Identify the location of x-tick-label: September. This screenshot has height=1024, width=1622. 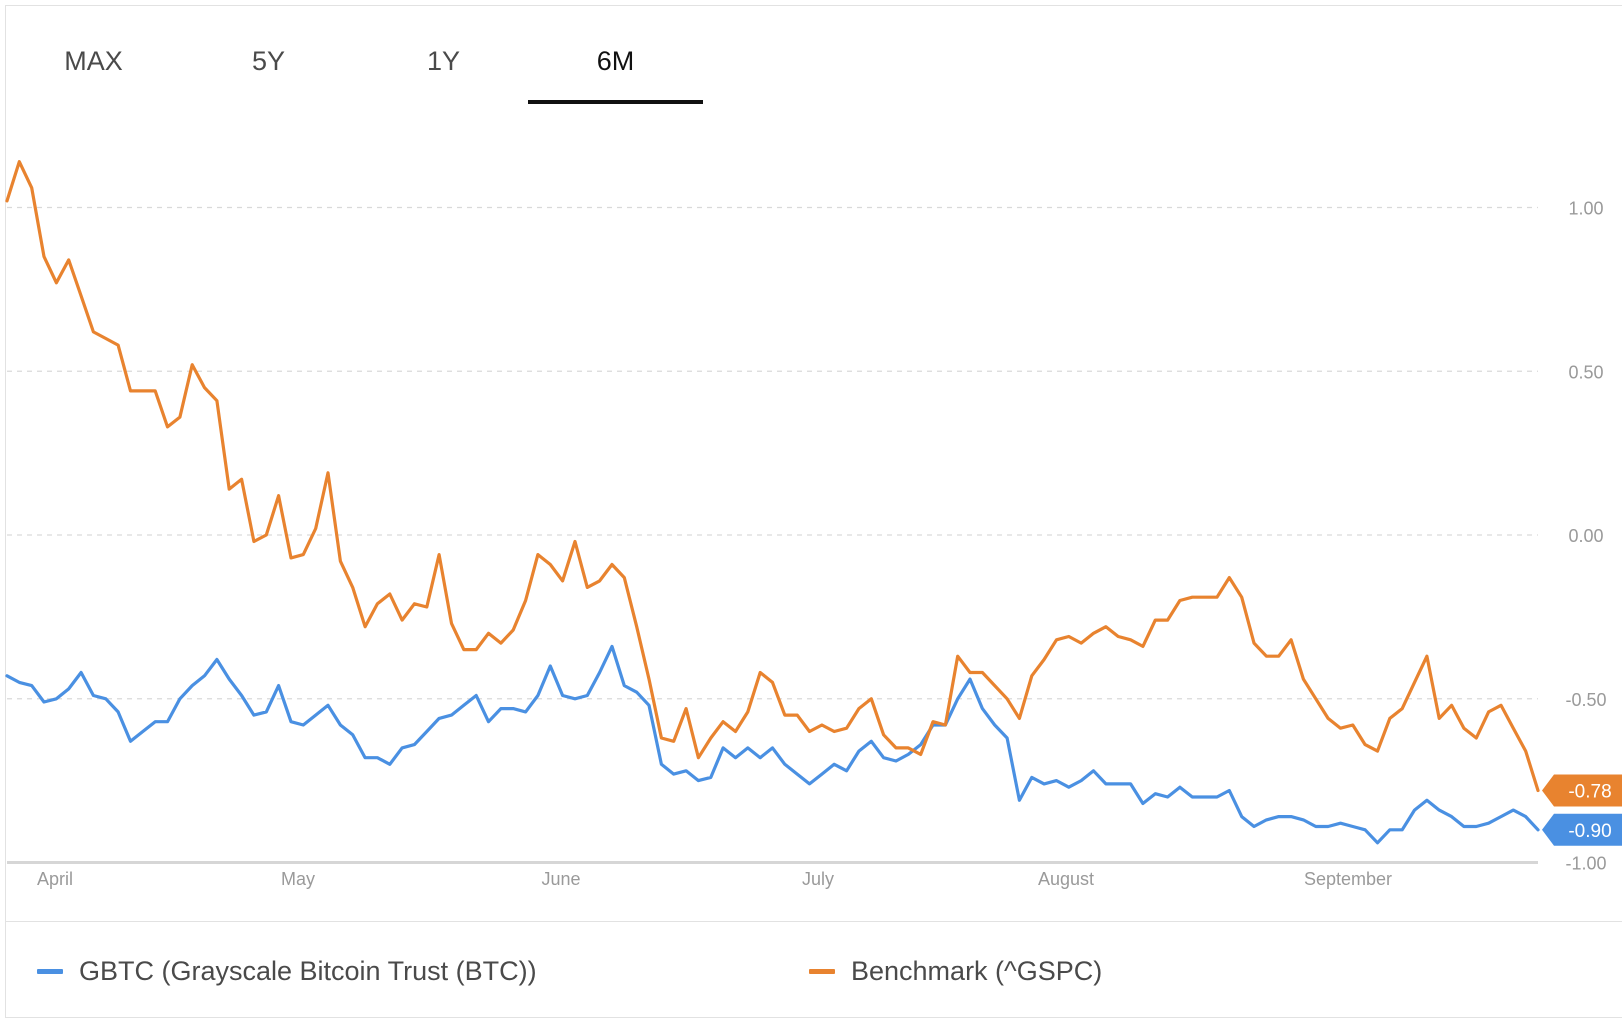
(1348, 879).